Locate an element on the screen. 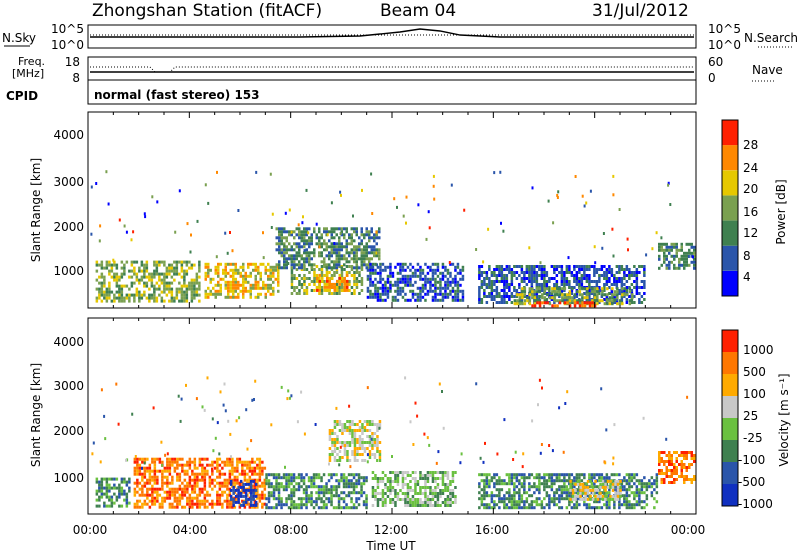 The height and width of the screenshot is (554, 800). date-label: 31/Jul/2012 is located at coordinates (640, 11).